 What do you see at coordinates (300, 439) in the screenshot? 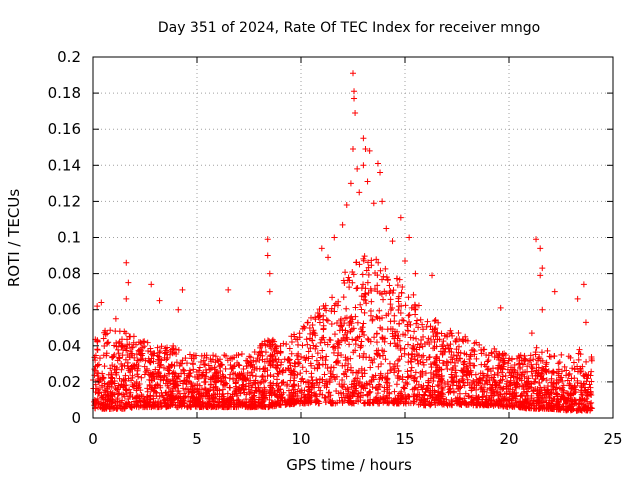
I see `x-tick-label: 10` at bounding box center [300, 439].